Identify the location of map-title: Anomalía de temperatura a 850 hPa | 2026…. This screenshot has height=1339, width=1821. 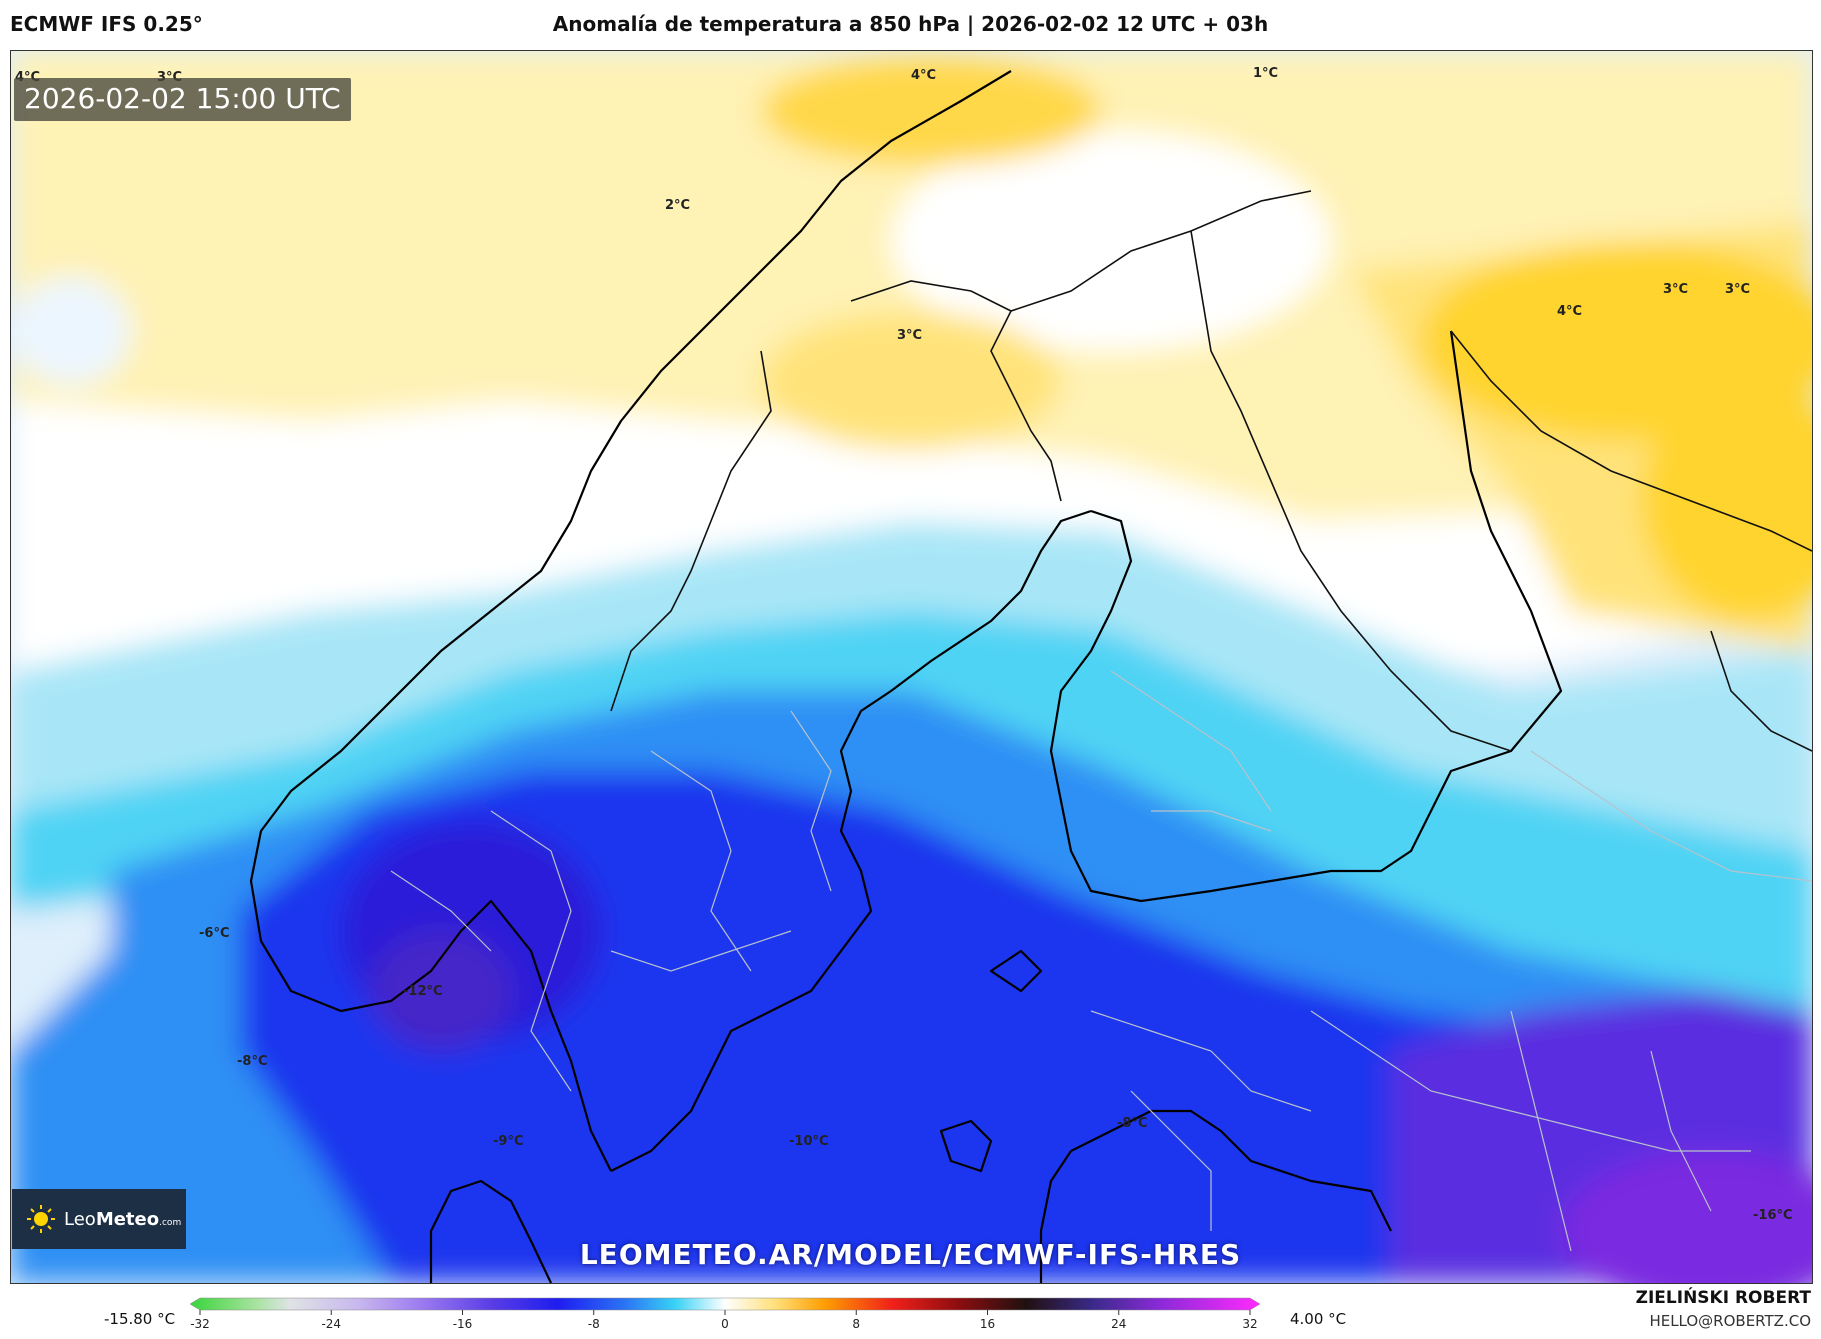
(910, 24).